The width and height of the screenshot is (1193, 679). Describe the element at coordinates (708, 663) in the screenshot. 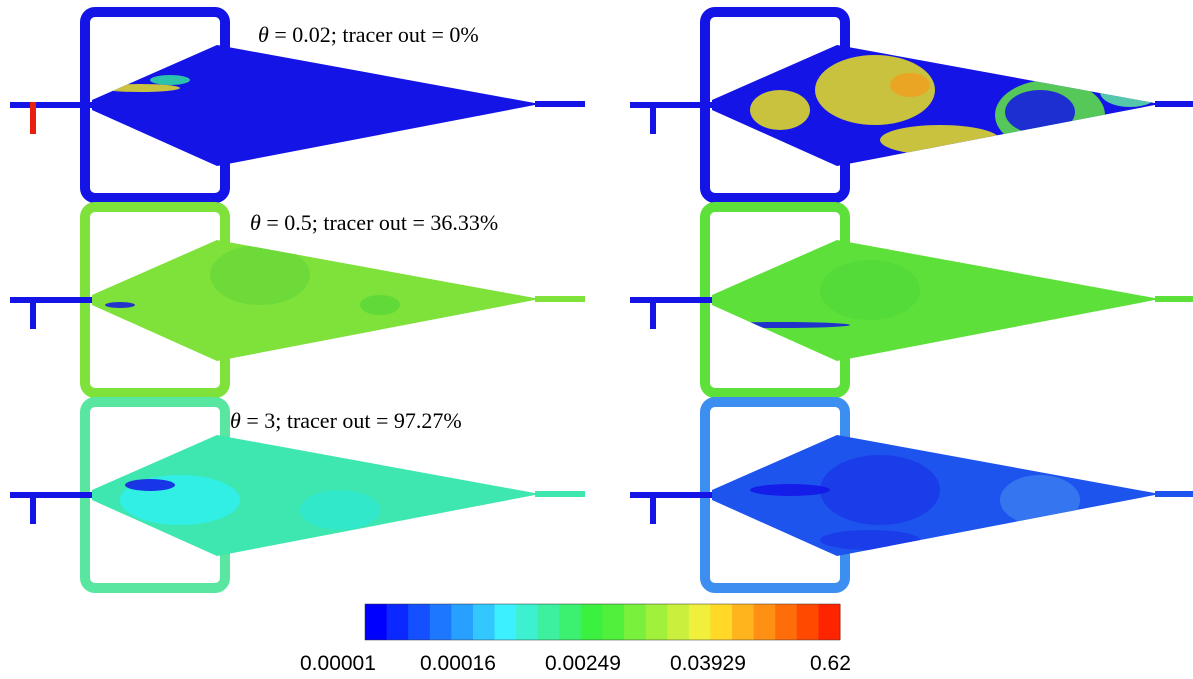

I see `colorbar-label: 0.03929` at that location.